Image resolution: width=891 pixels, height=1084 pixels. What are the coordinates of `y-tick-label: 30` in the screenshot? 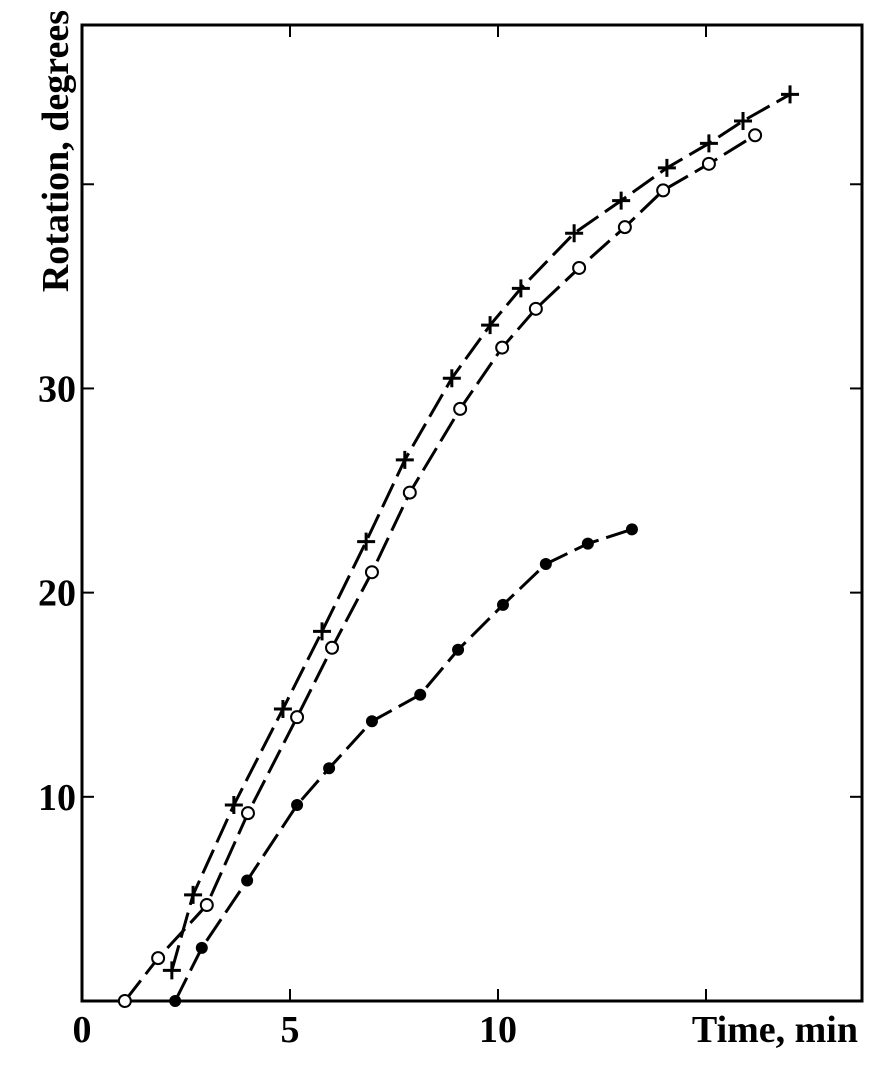 It's located at (57, 389).